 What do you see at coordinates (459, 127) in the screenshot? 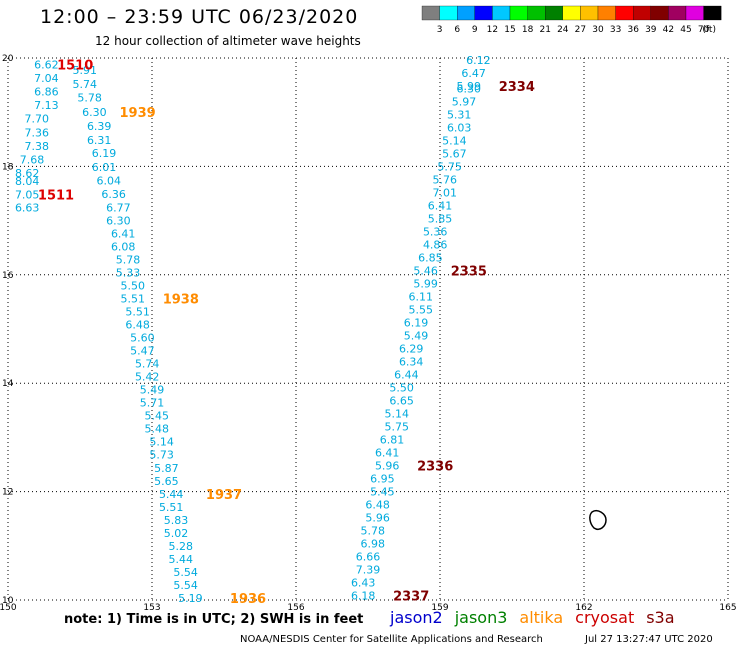
I see `wave-height-label: 6.03` at bounding box center [459, 127].